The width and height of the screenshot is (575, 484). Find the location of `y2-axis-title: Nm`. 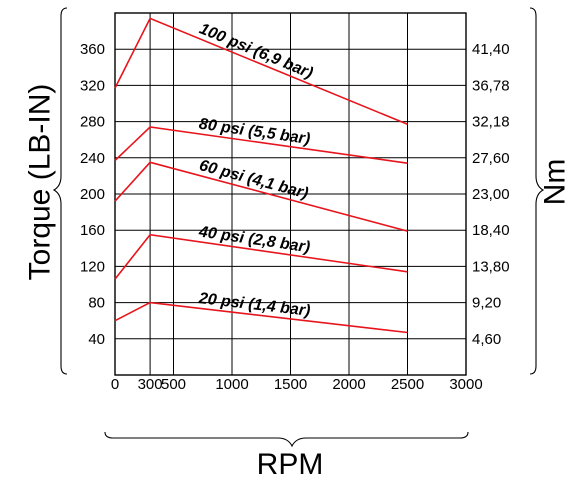

y2-axis-title: Nm is located at coordinates (555, 182).